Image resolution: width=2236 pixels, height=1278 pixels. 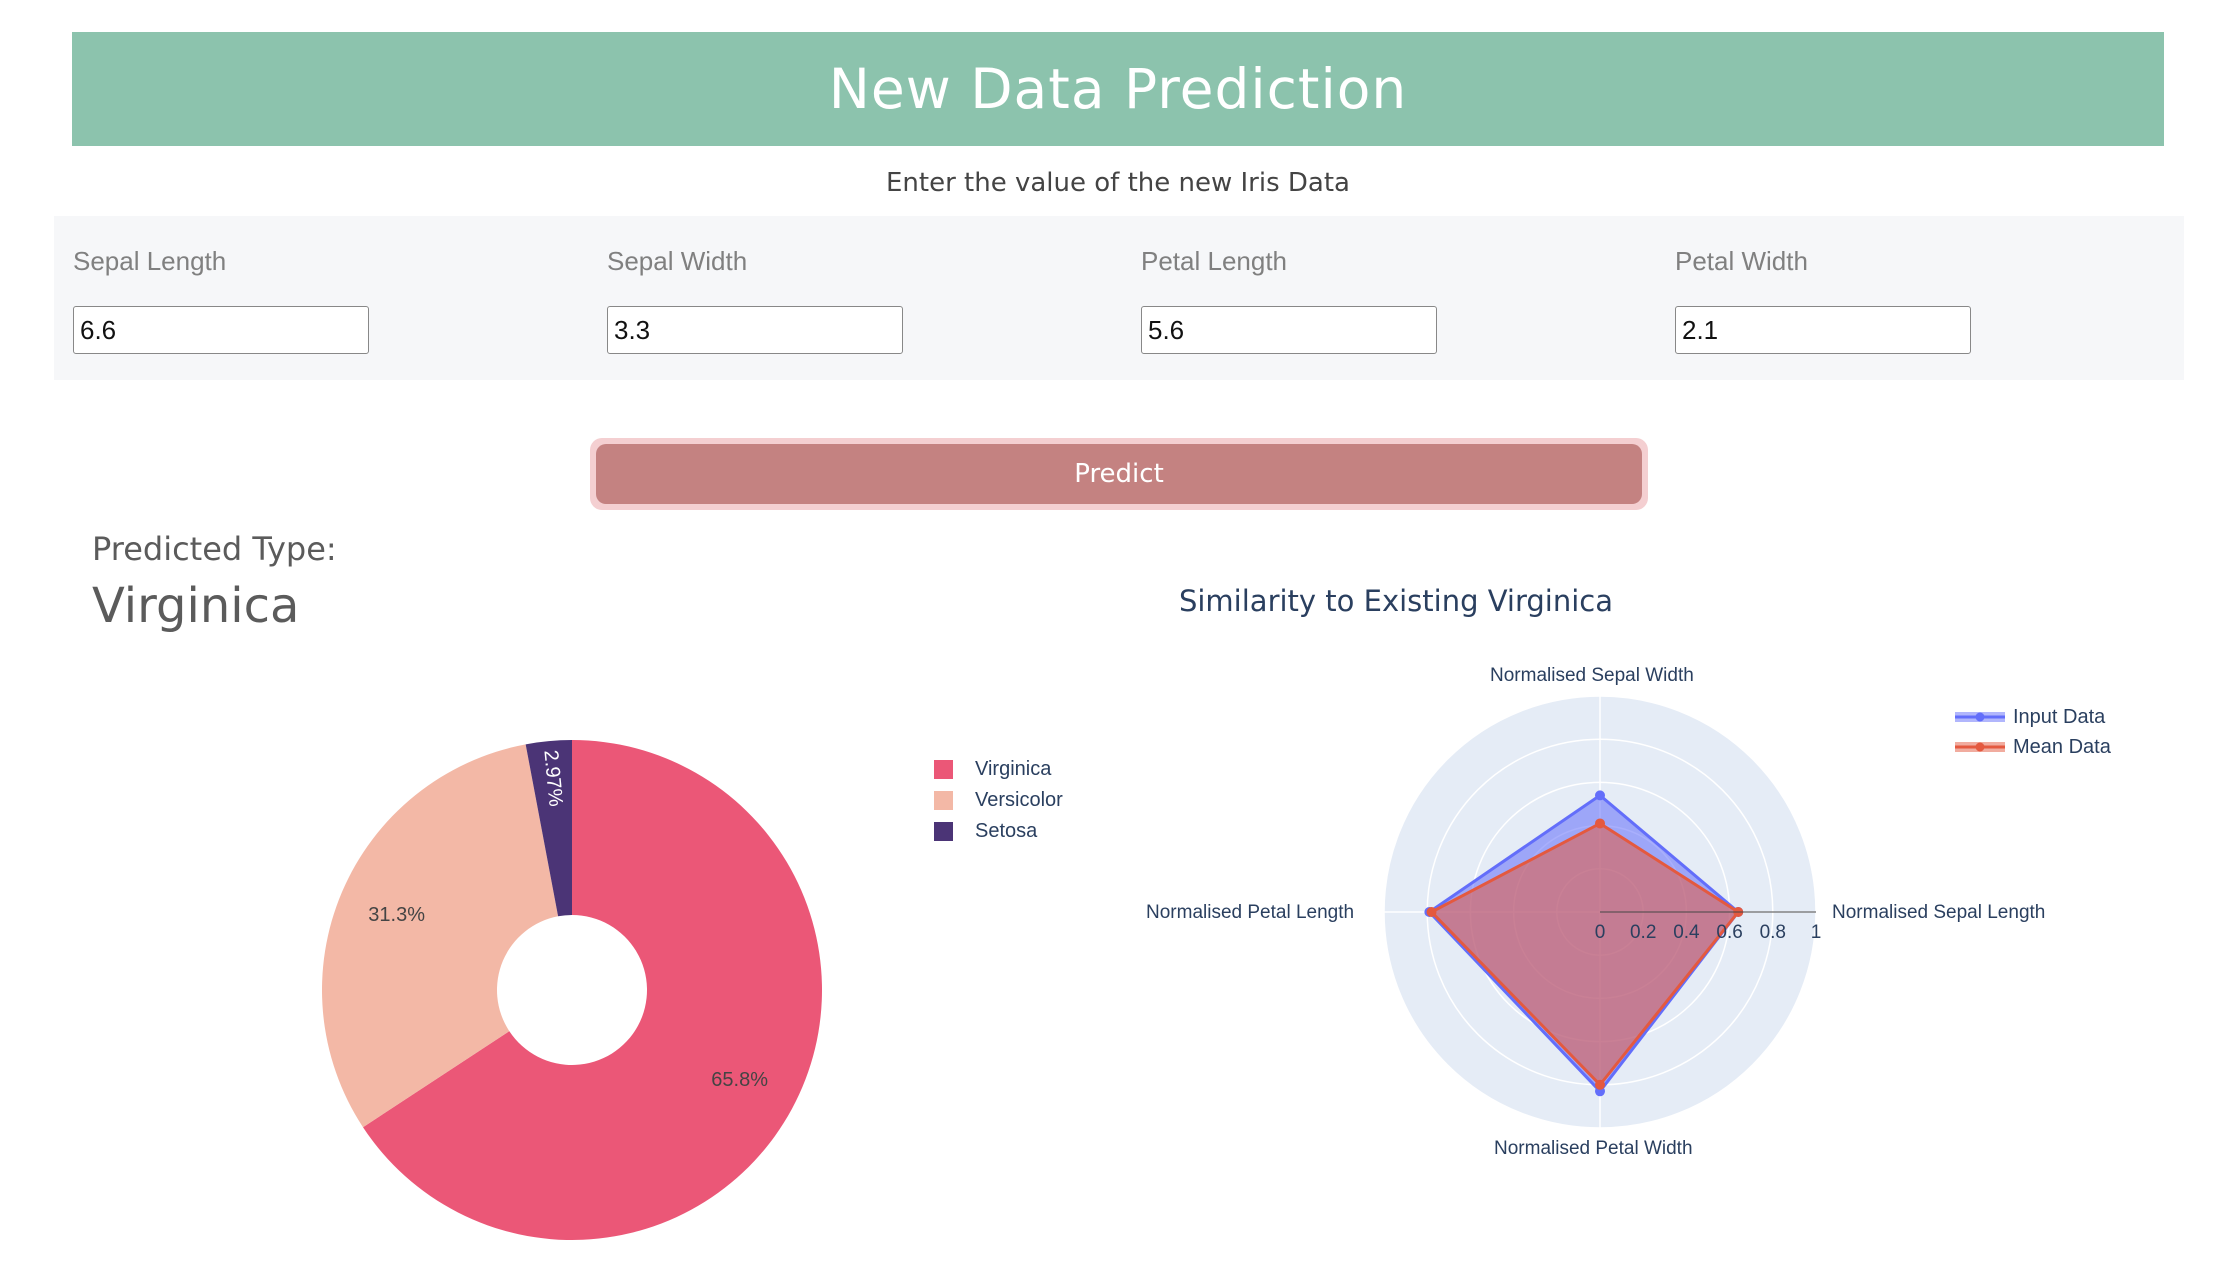 I want to click on radial-tick-label: 0.4, so click(x=1686, y=932).